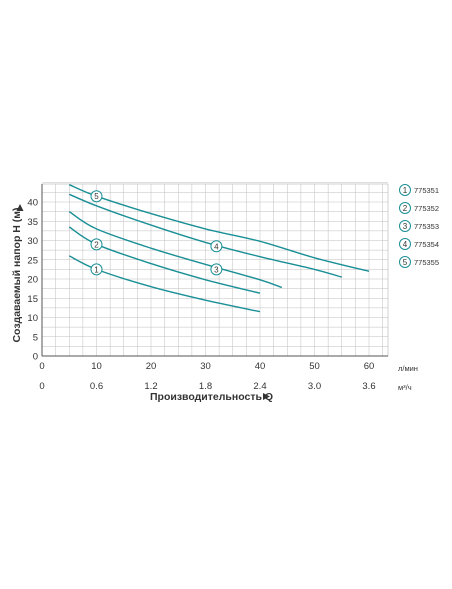  I want to click on legend-series-label: 775354, so click(426, 244).